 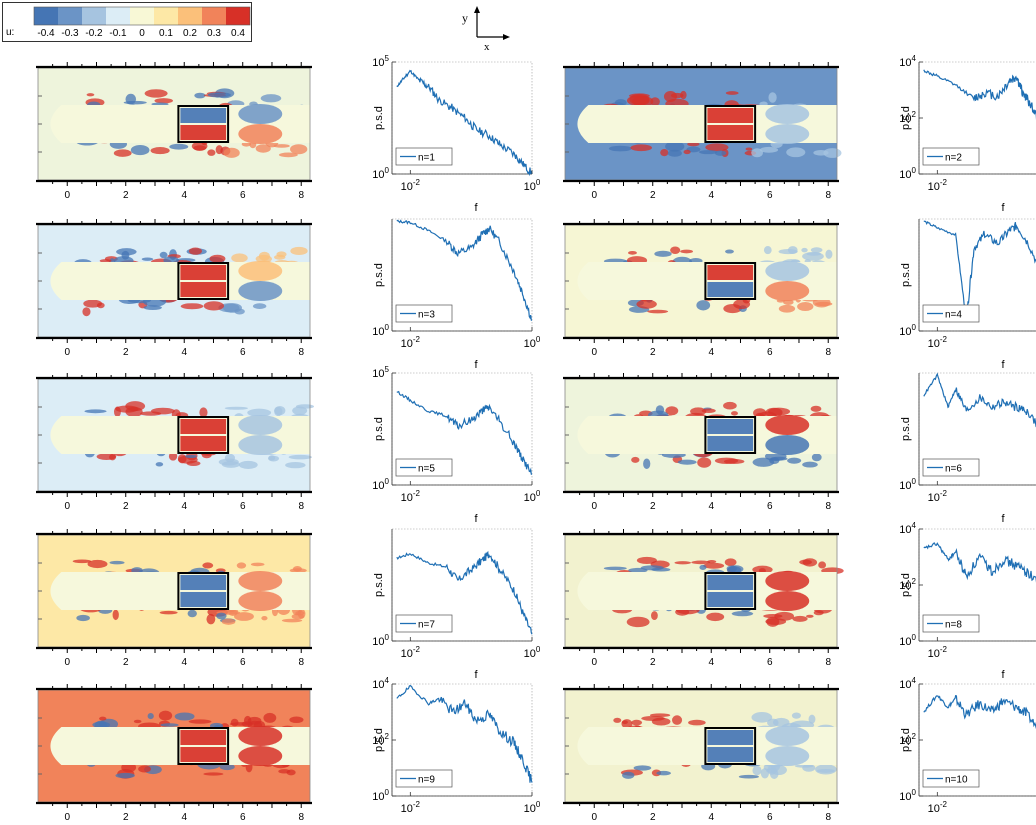 What do you see at coordinates (465, 18) in the screenshot?
I see `y-axis-indicator-label: y` at bounding box center [465, 18].